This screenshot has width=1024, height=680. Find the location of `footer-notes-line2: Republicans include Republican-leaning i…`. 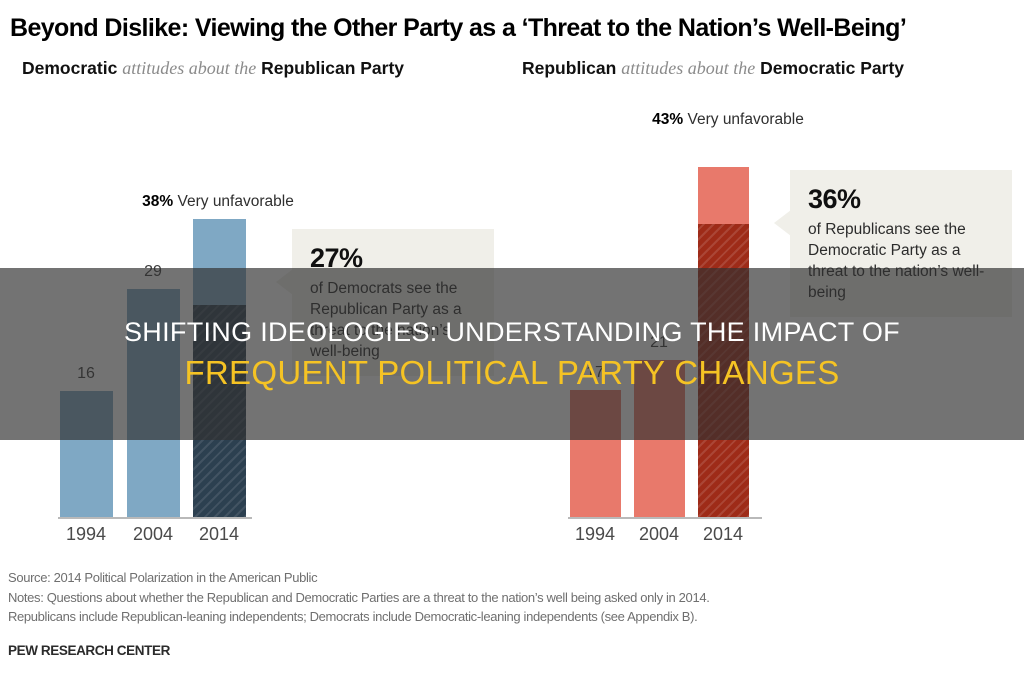

footer-notes-line2: Republicans include Republican-leaning i… is located at coordinates (353, 616).